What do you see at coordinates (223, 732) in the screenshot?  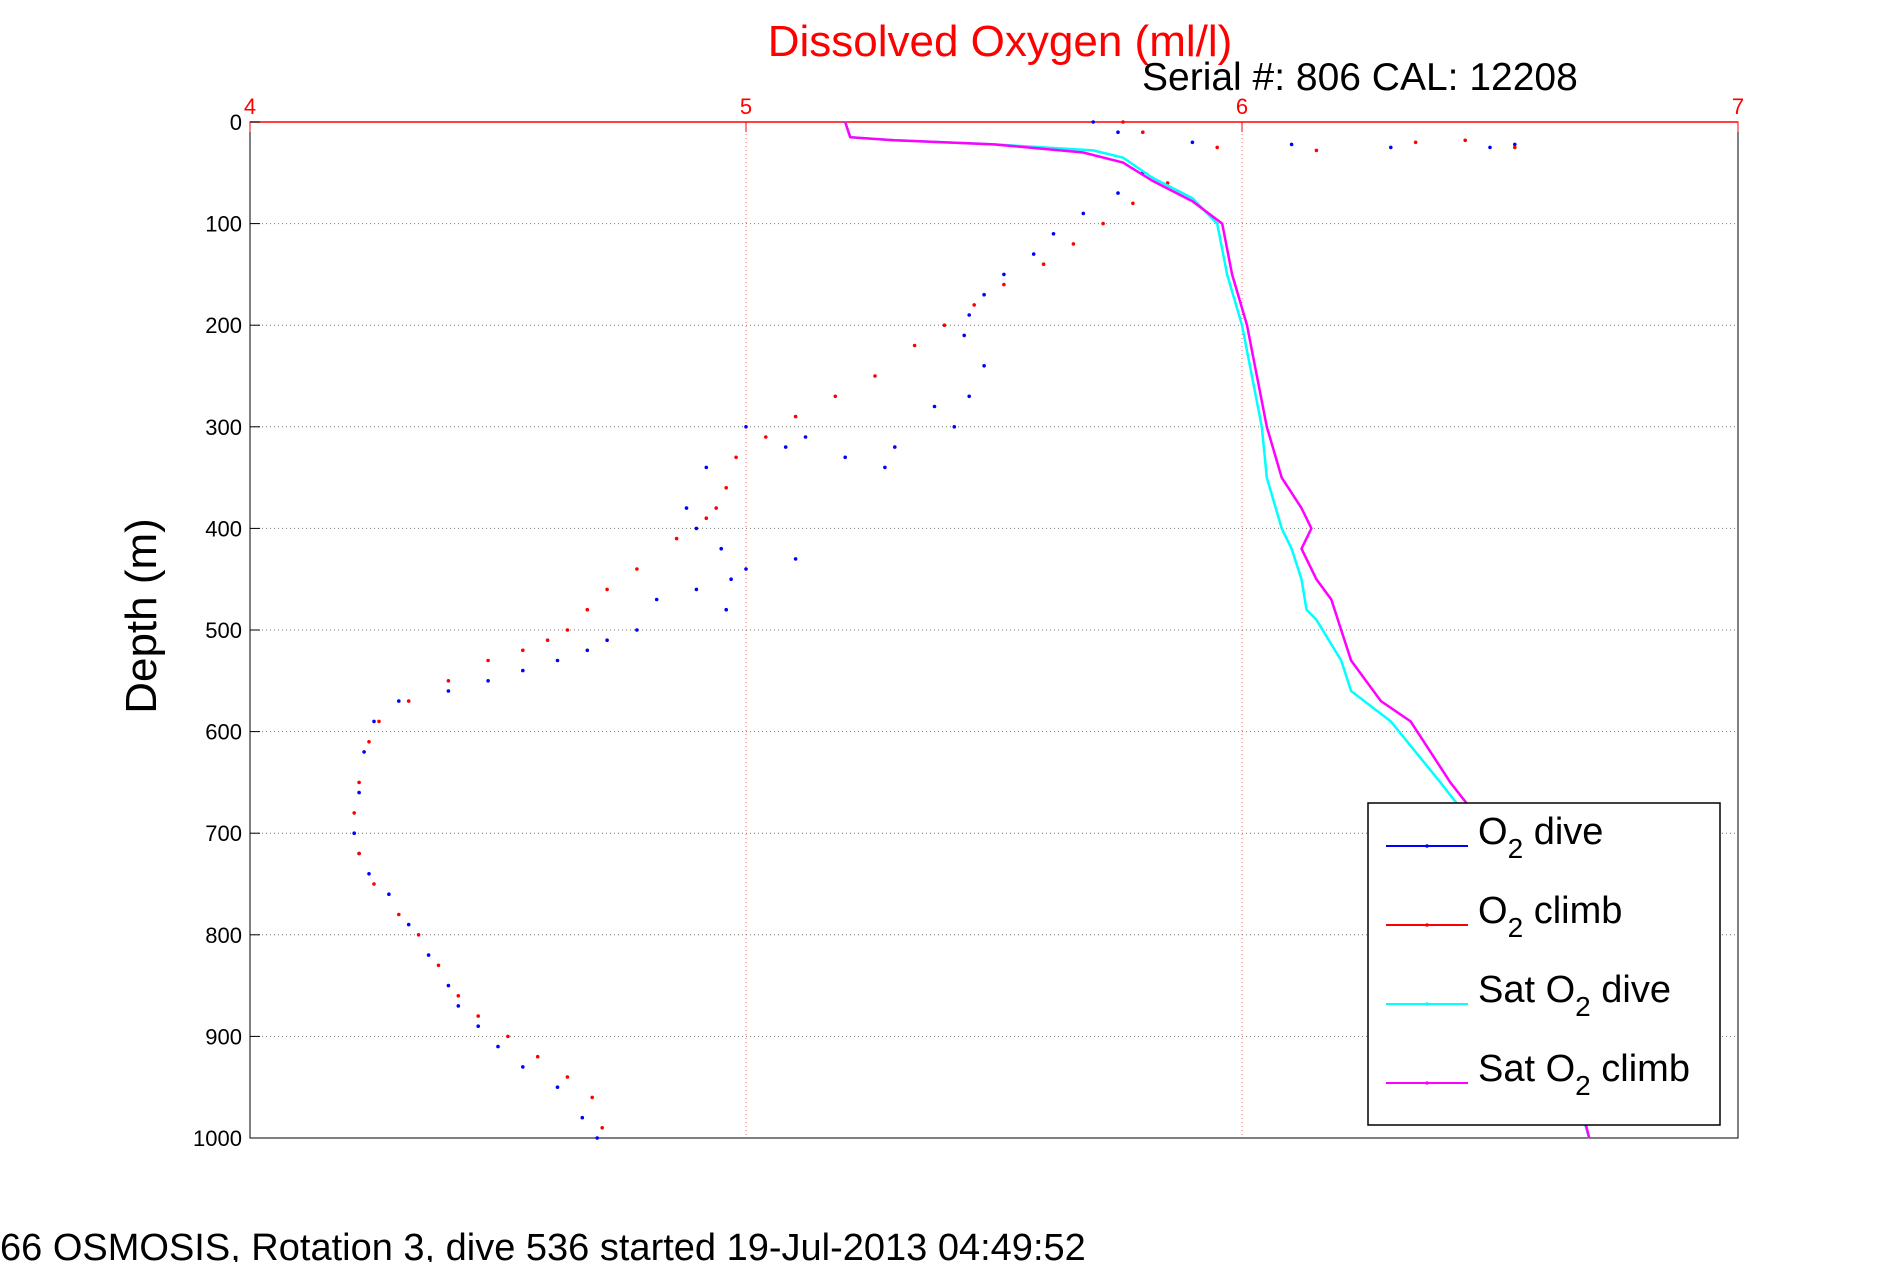 I see `y-tick-label: 600` at bounding box center [223, 732].